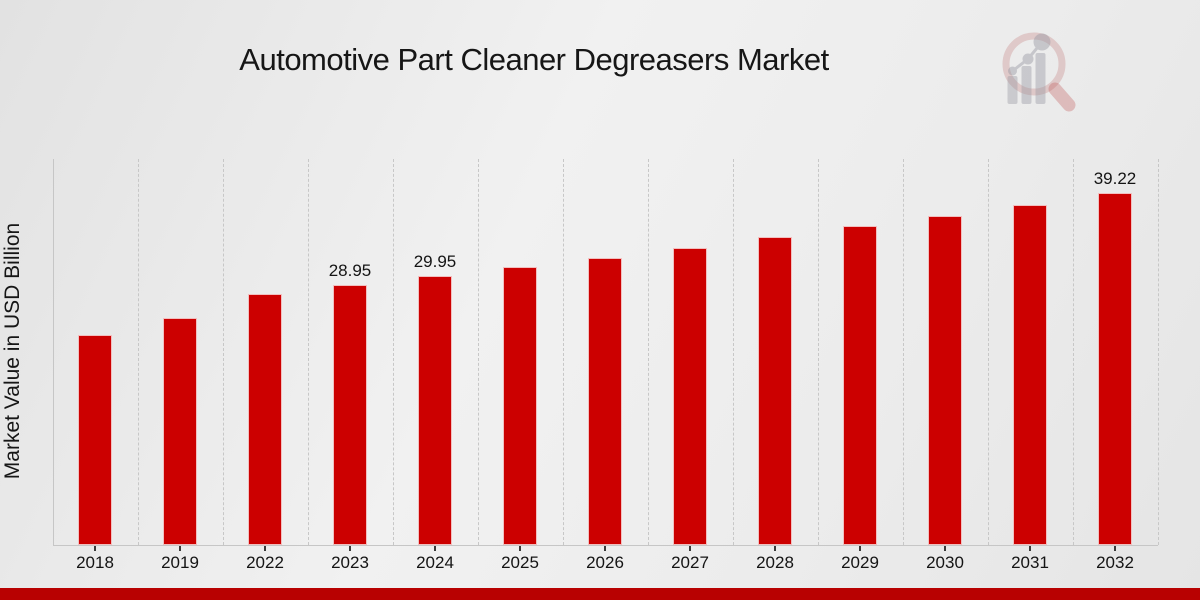  Describe the element at coordinates (520, 406) in the screenshot. I see `bar-2025` at that location.